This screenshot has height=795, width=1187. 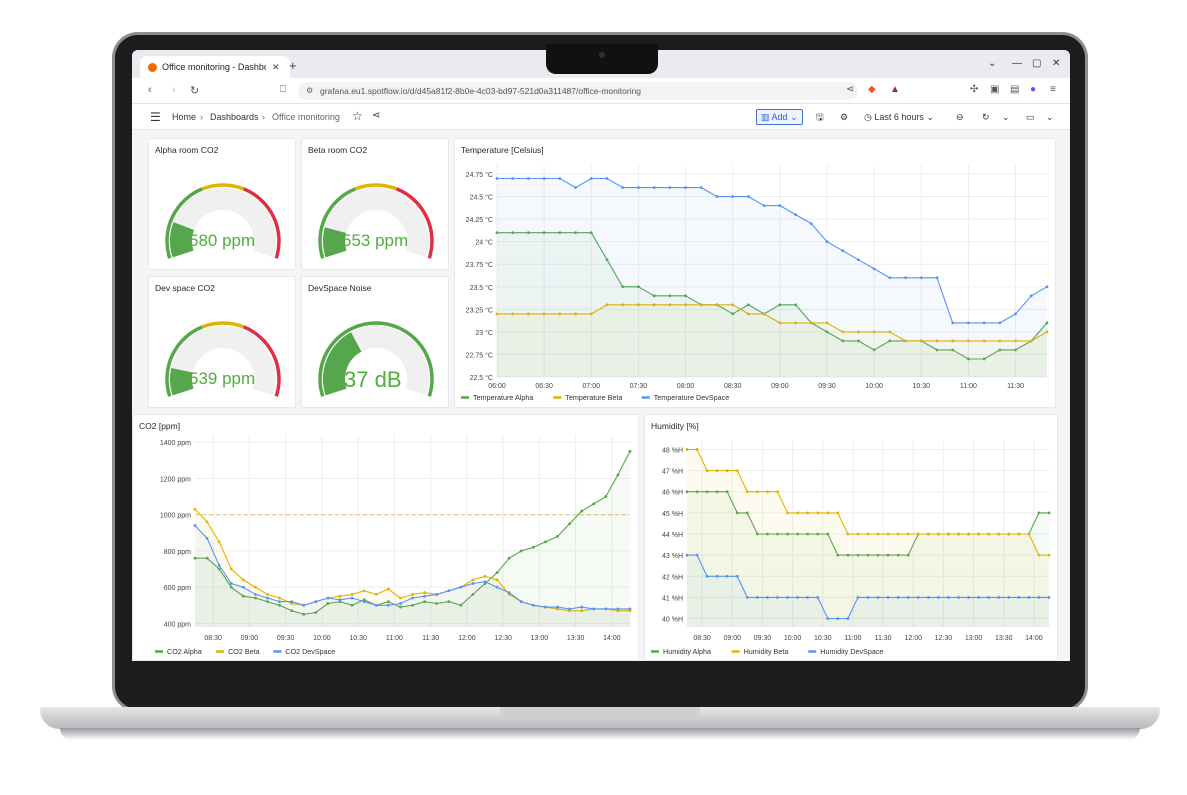 What do you see at coordinates (600, 712) in the screenshot?
I see `laptop-base-notch` at bounding box center [600, 712].